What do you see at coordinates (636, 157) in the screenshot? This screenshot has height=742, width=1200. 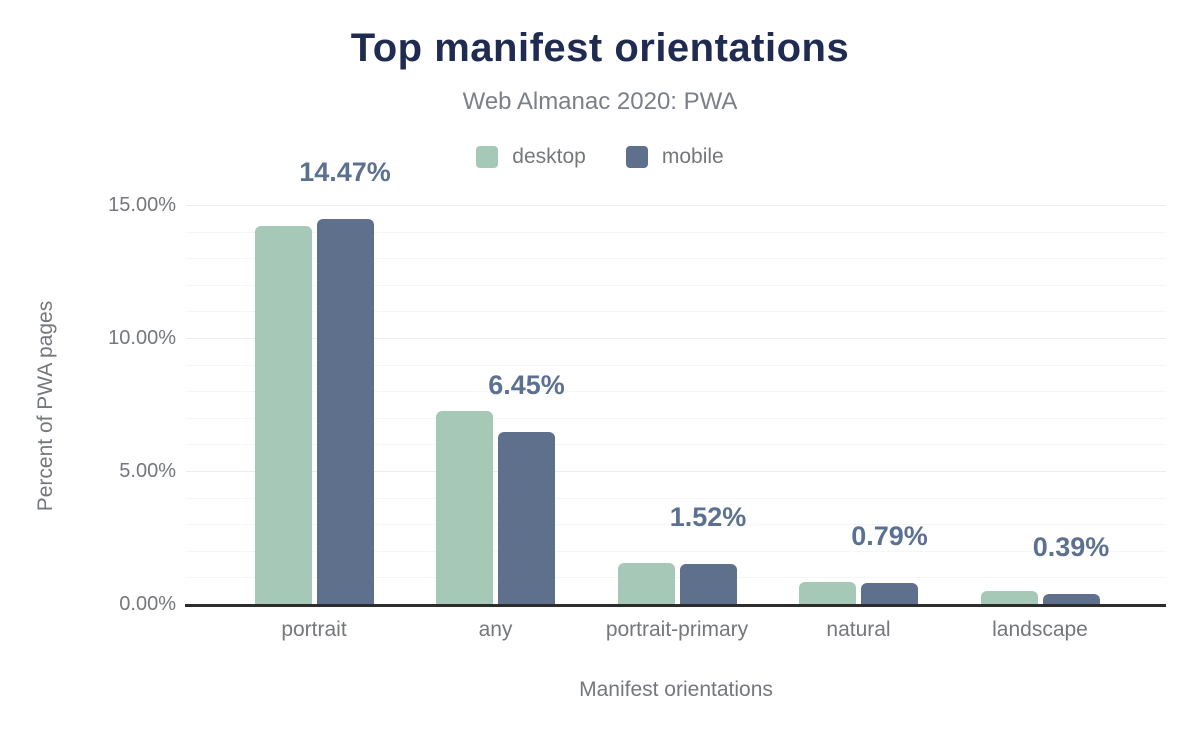 I see `legend-swatch-mobile` at bounding box center [636, 157].